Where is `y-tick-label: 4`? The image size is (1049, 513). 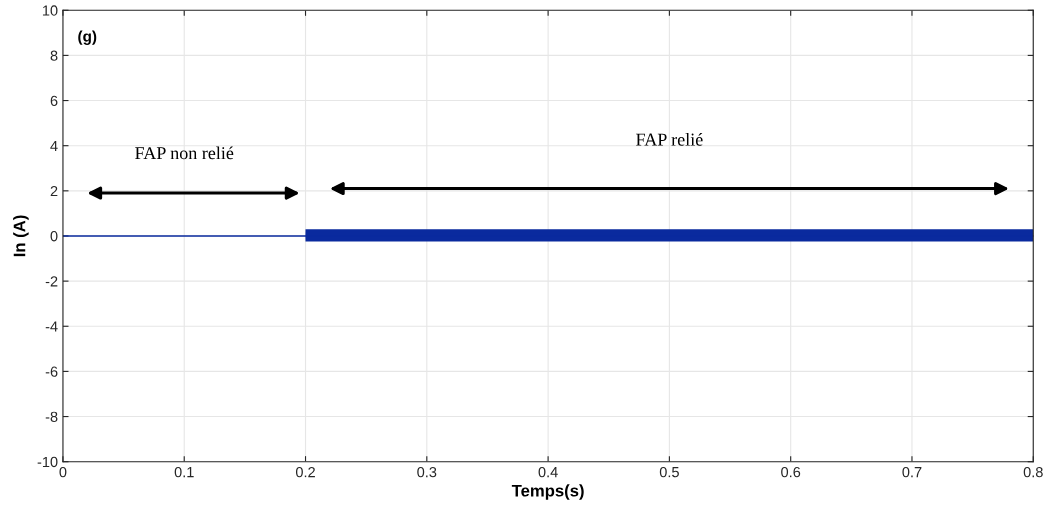 y-tick-label: 4 is located at coordinates (54, 145).